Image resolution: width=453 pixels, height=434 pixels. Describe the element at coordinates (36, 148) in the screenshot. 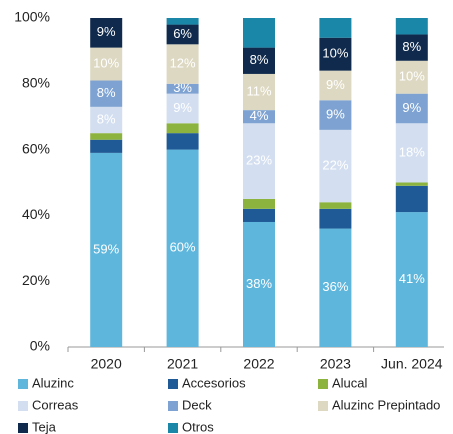

I see `y-tick-label: 60%` at that location.